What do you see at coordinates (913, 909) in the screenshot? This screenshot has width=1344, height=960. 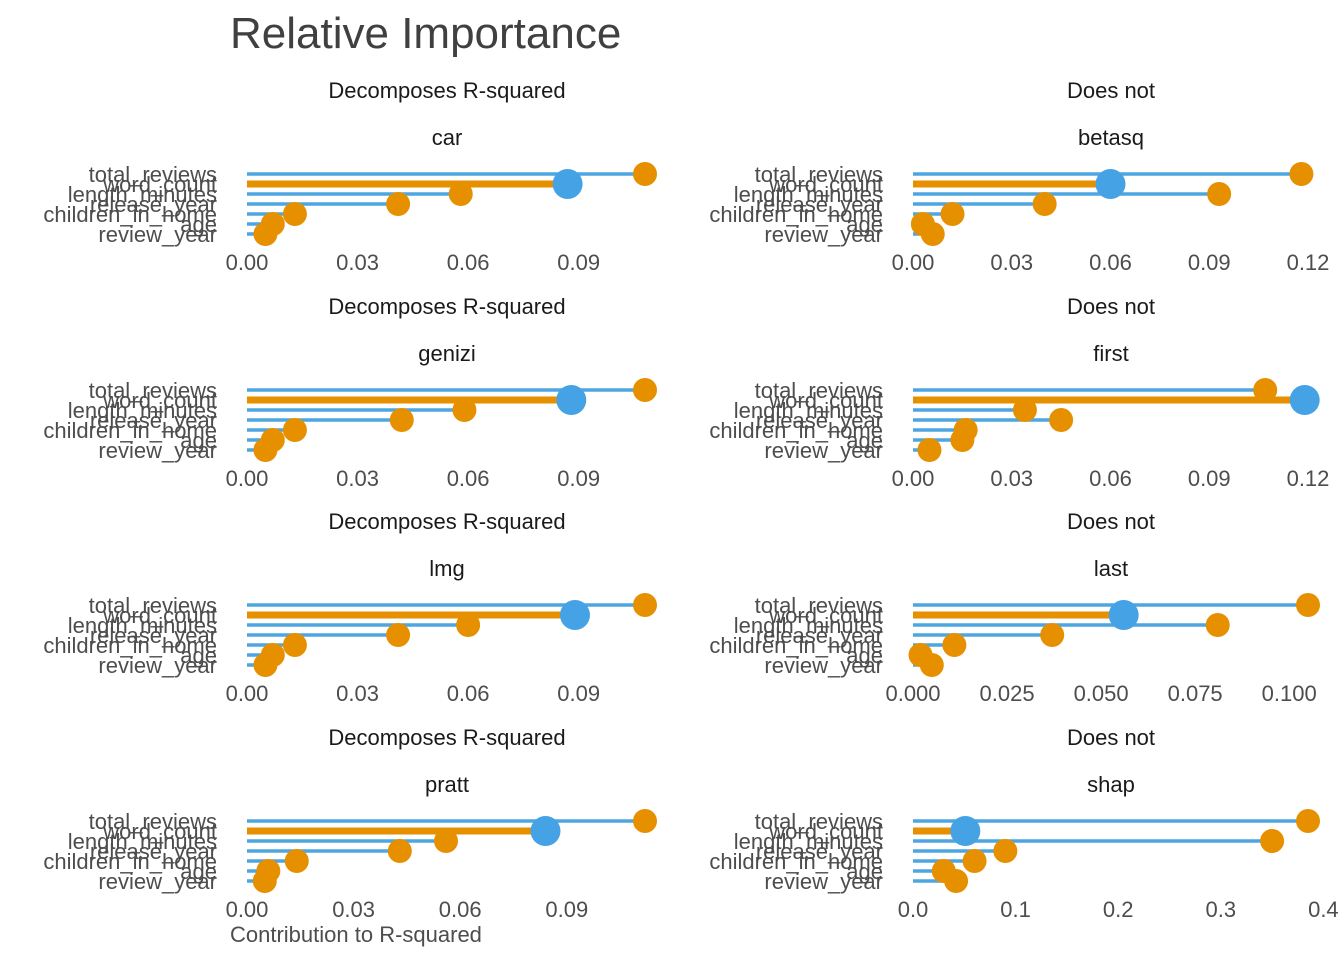 I see `x-tick-label: 0.0` at bounding box center [913, 909].